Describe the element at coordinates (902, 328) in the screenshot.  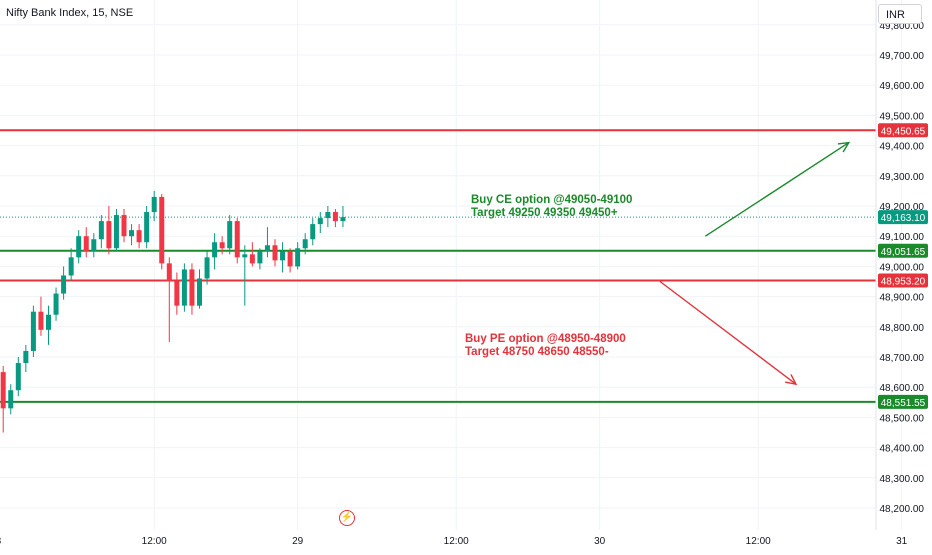
I see `y-tick-label: 48,800.00` at that location.